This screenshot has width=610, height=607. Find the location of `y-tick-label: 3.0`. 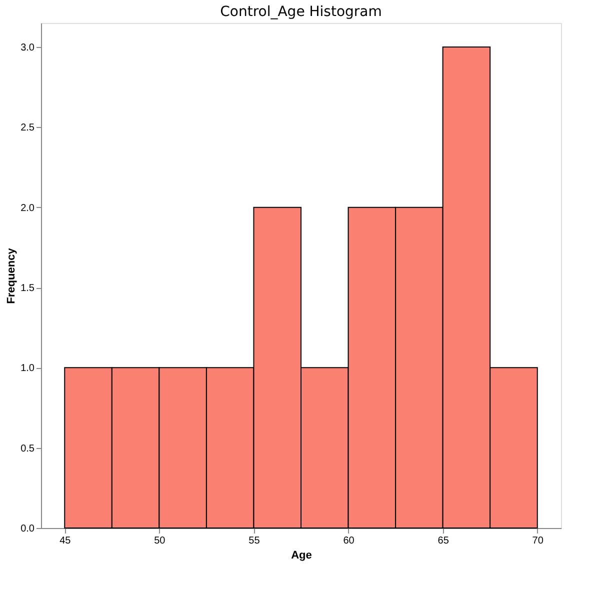

y-tick-label: 3.0 is located at coordinates (27, 48).